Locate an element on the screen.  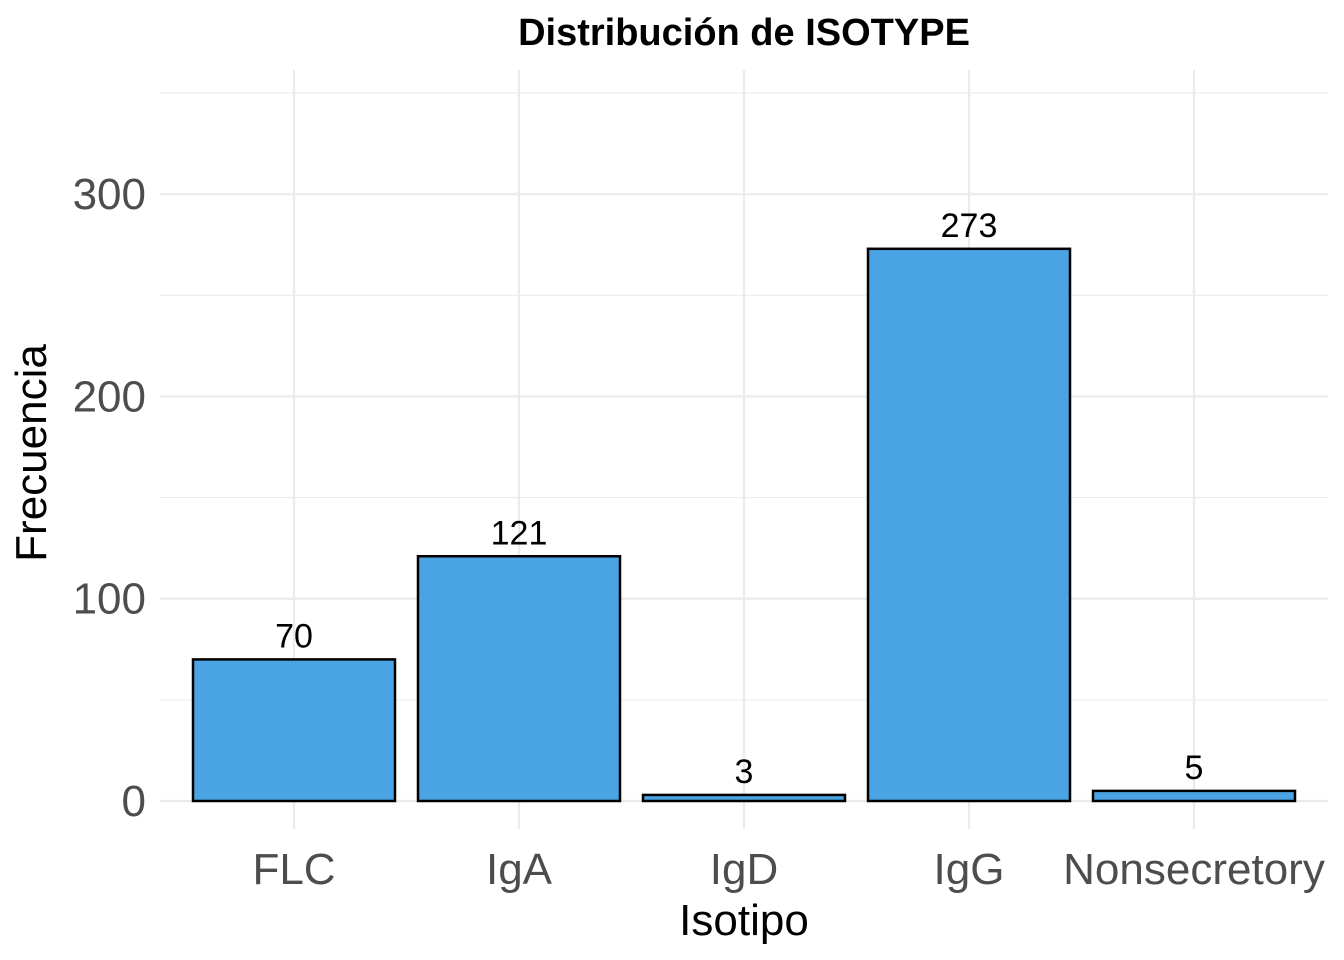
chart-title: Distribución de ISOTYPE is located at coordinates (744, 33).